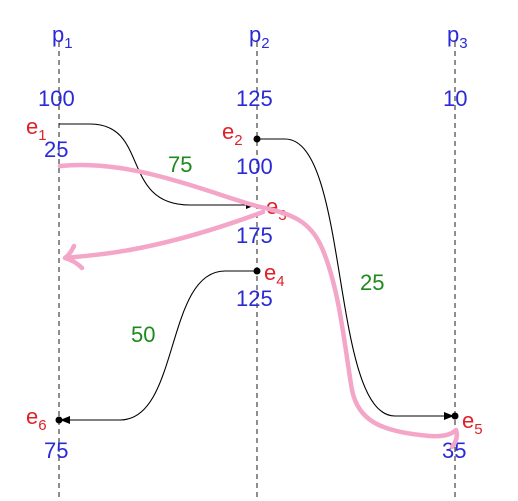  What do you see at coordinates (36, 129) in the screenshot?
I see `event-label-e1: e1` at bounding box center [36, 129].